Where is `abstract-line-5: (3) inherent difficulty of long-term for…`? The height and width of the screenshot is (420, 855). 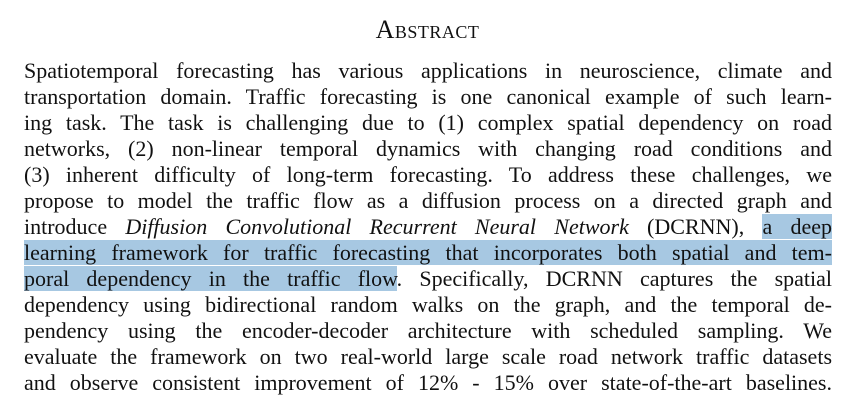 abstract-line-5: (3) inherent difficulty of long-term for… is located at coordinates (428, 174).